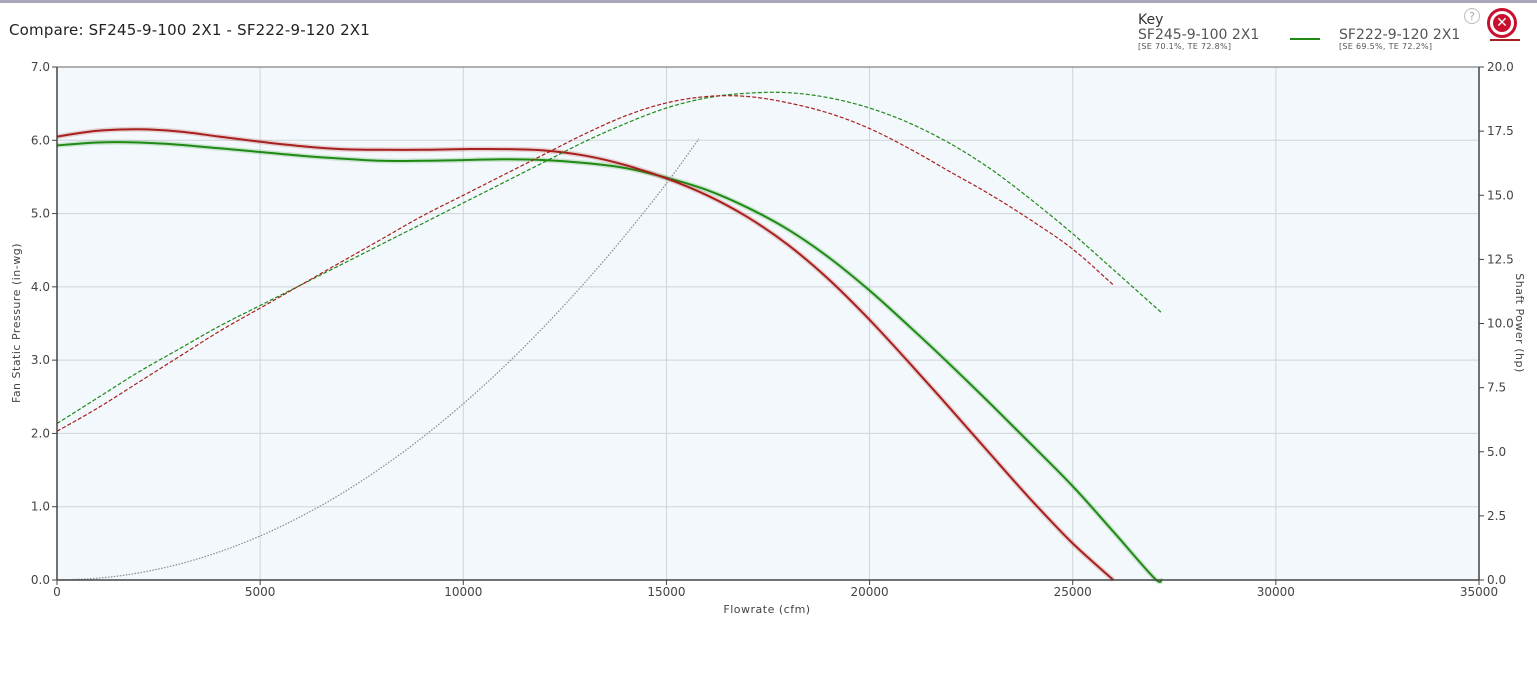  I want to click on legend-item: SF245-9-100 2X1 [SE 70.1%, TE 72.8%], so click(1198, 40).